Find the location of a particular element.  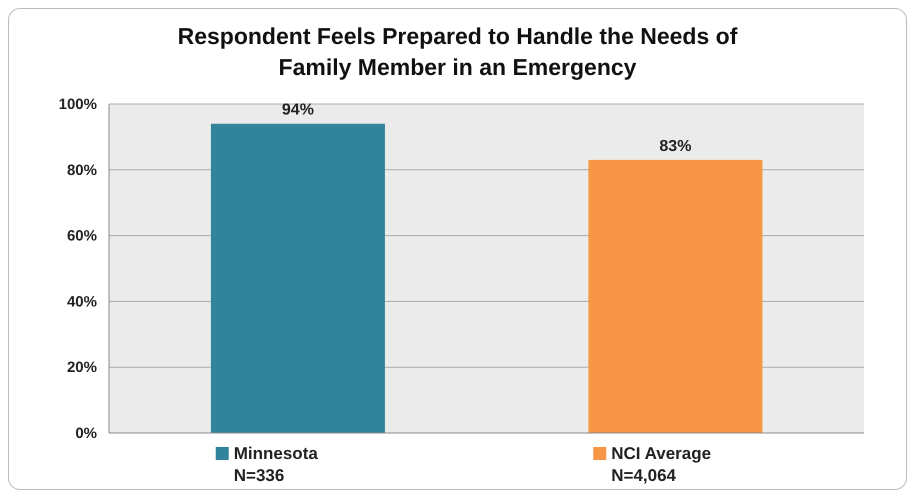

x-tick-label: NCI Average N=4,064 is located at coordinates (661, 464).